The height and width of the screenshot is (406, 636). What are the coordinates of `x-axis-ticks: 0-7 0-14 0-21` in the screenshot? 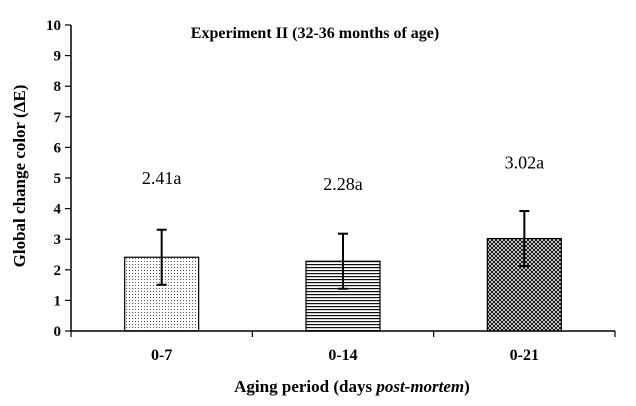 It's located at (343, 347).